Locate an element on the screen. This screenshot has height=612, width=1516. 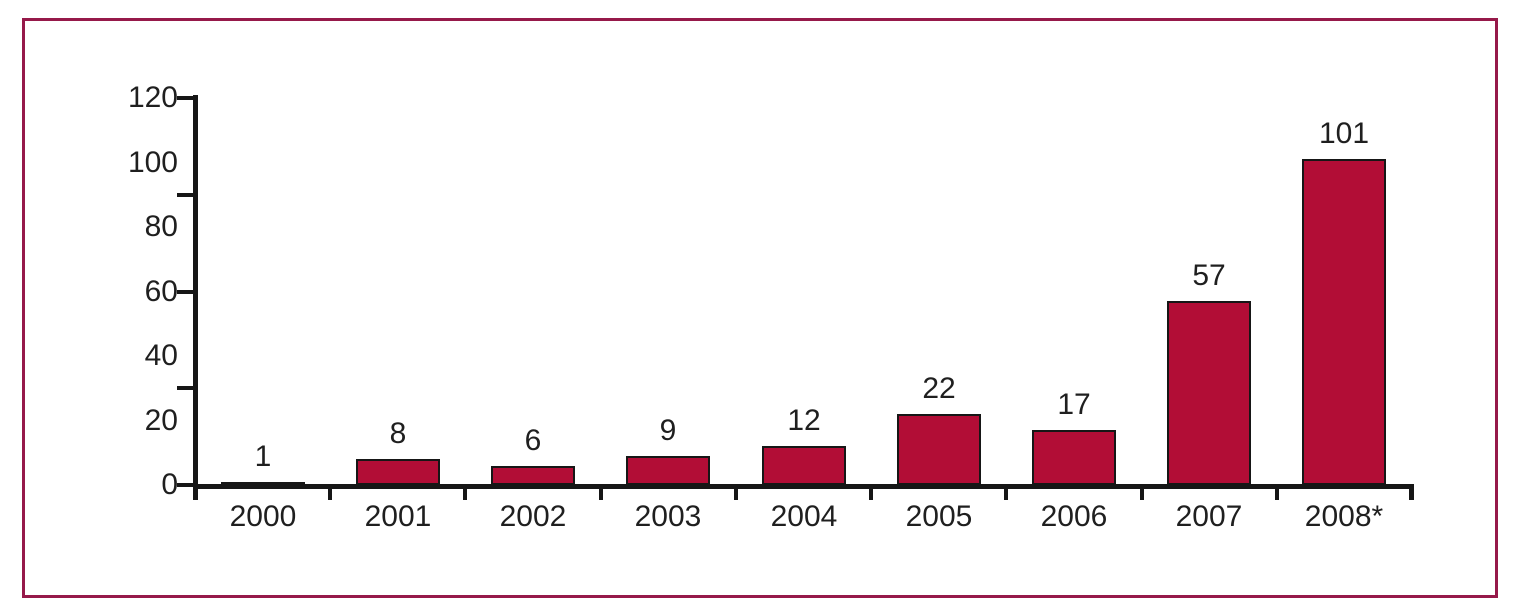
bar-value-label: 22 is located at coordinates (939, 388).